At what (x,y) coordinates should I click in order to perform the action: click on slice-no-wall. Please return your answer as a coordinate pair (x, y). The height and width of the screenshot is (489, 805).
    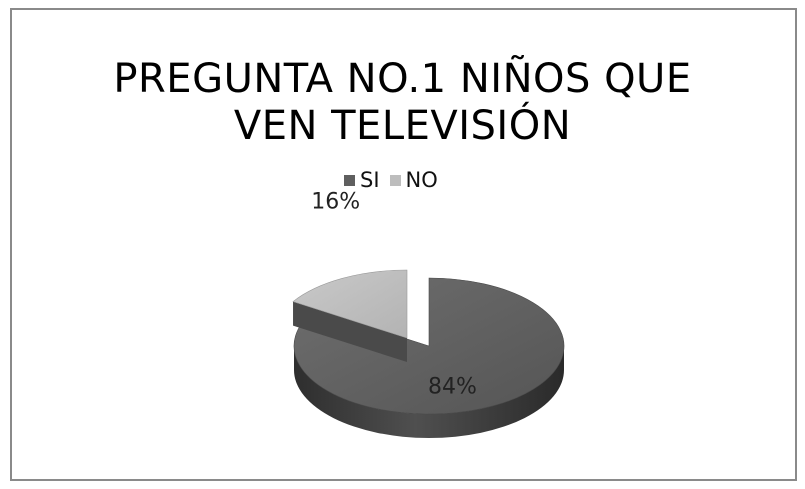
    Looking at the image, I should click on (350, 331).